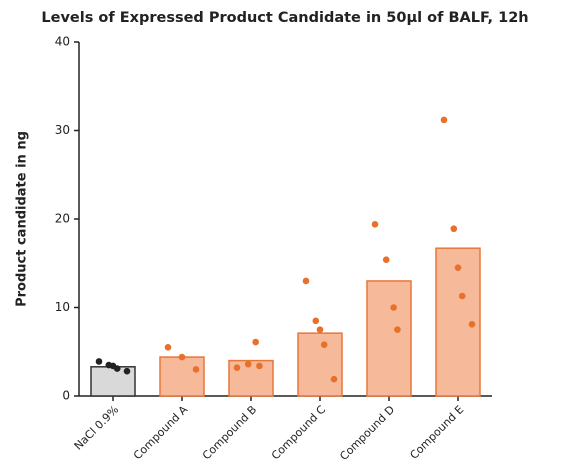 The image size is (570, 476). What do you see at coordinates (299, 433) in the screenshot?
I see `x-tick-label: Compound C` at bounding box center [299, 433].